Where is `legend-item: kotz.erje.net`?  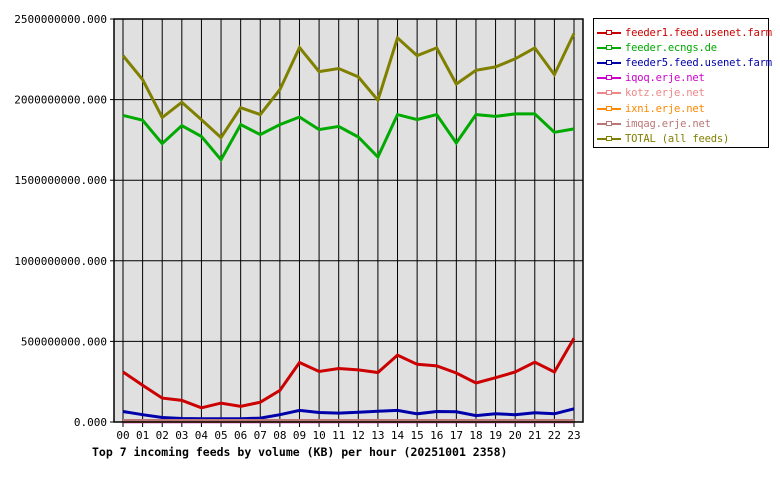 legend-item: kotz.erje.net is located at coordinates (681, 93).